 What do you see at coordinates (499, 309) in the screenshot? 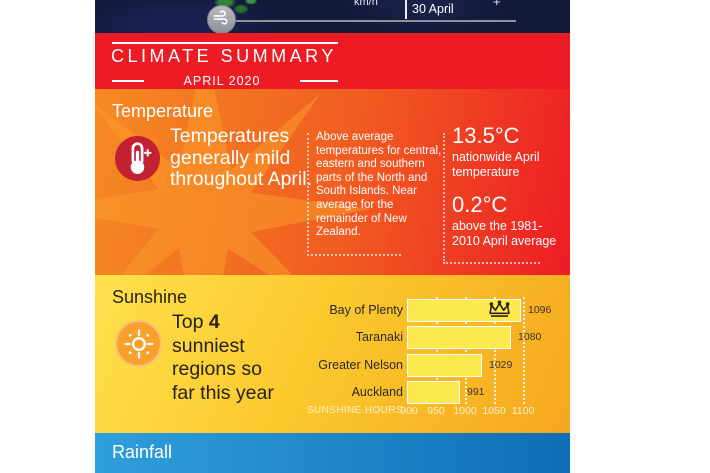
I see `crown-icon` at bounding box center [499, 309].